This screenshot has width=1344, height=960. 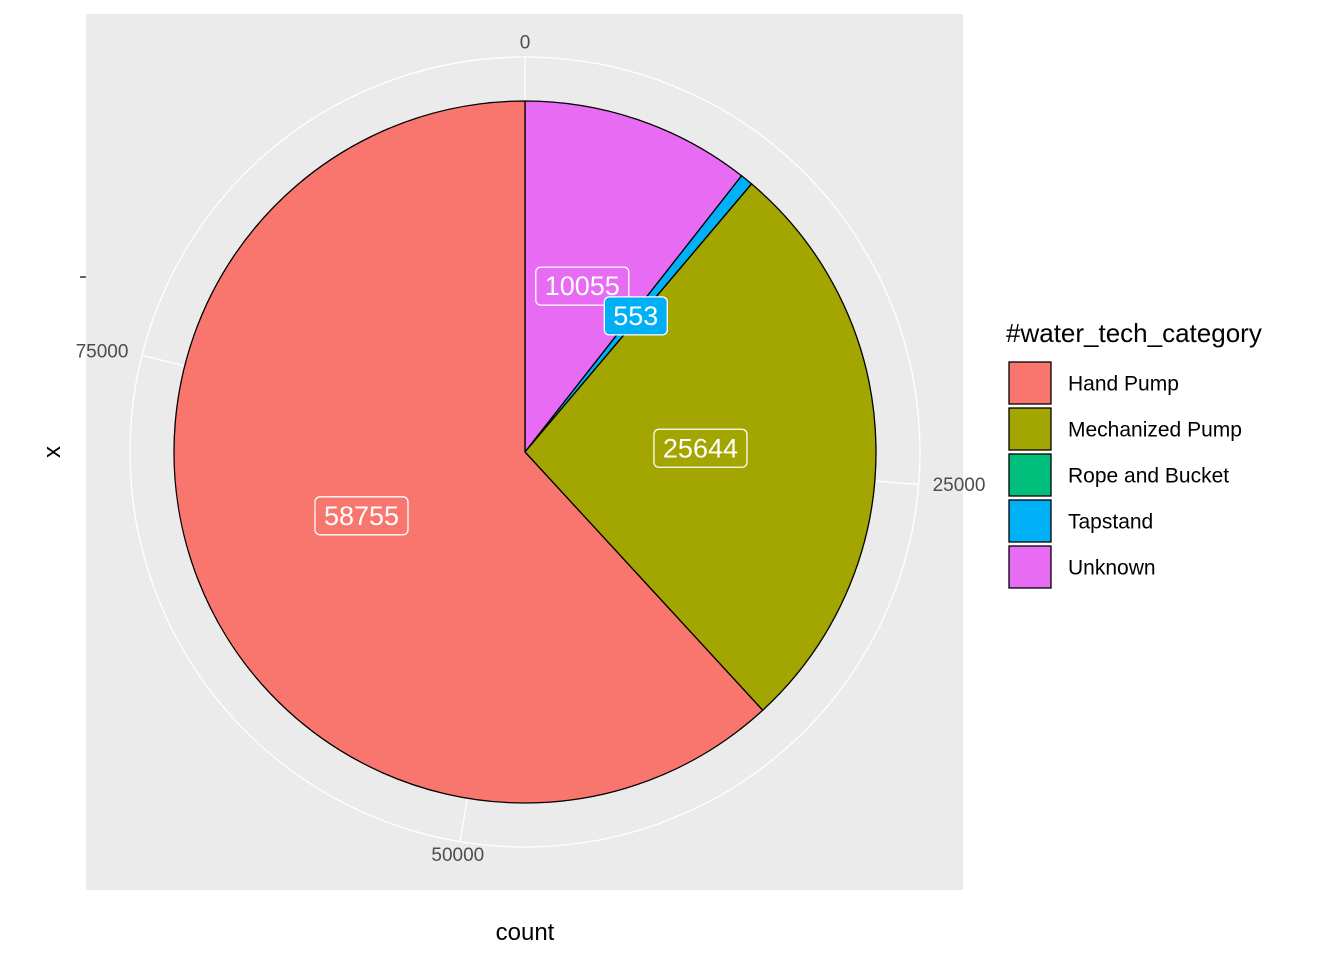 I want to click on slice-label-text: 553, so click(x=635, y=316).